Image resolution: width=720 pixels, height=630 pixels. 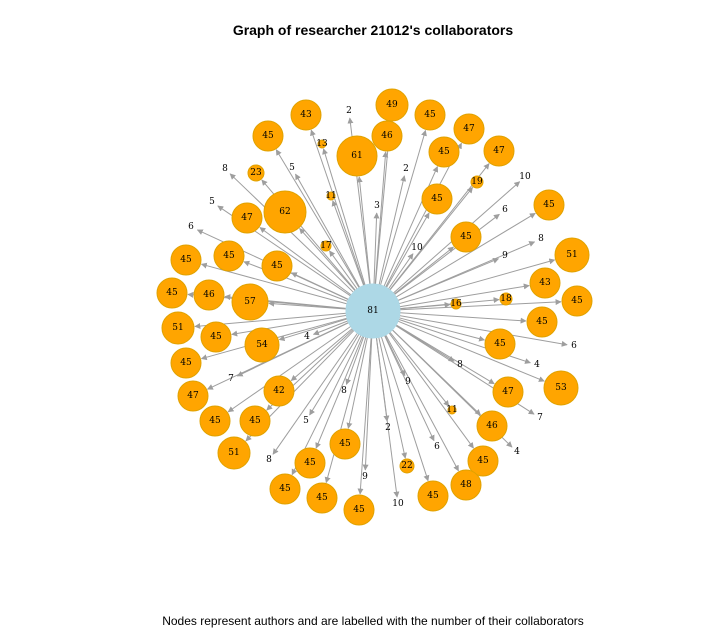 I want to click on collaborator-node: 23, so click(x=256, y=173).